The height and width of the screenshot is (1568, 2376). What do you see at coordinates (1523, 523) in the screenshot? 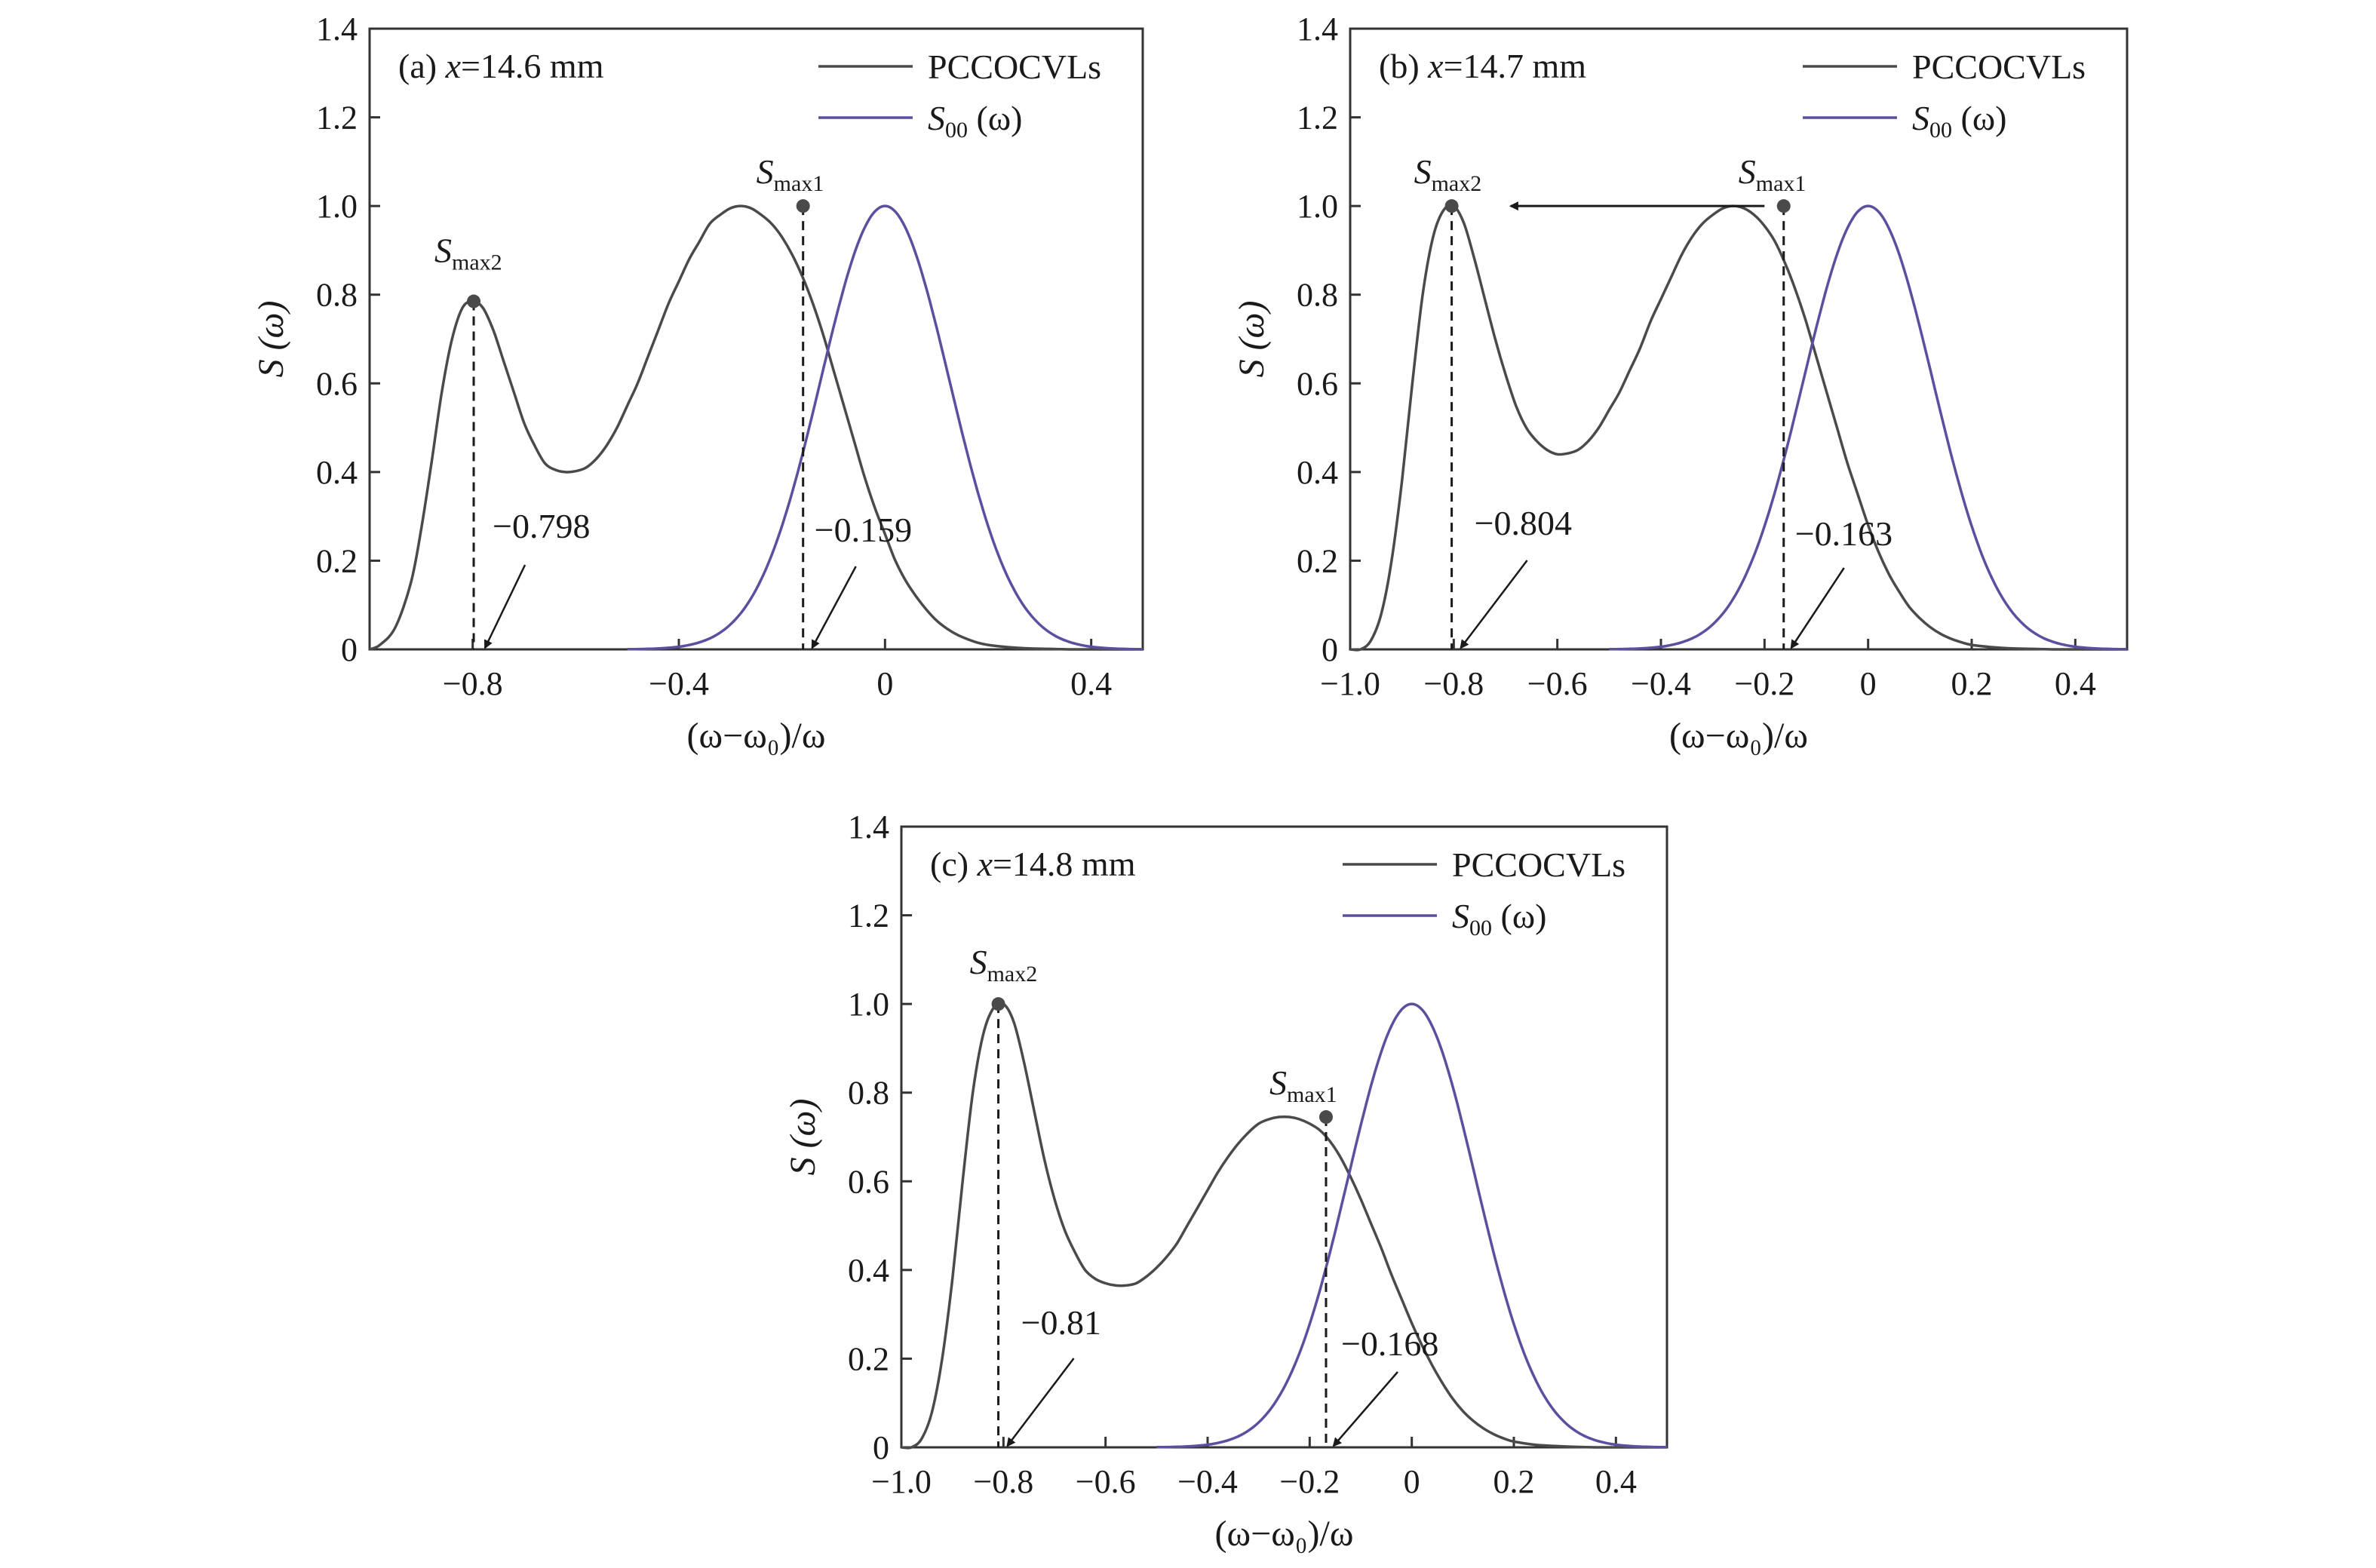
I see `peak-value-label: −0.804` at bounding box center [1523, 523].